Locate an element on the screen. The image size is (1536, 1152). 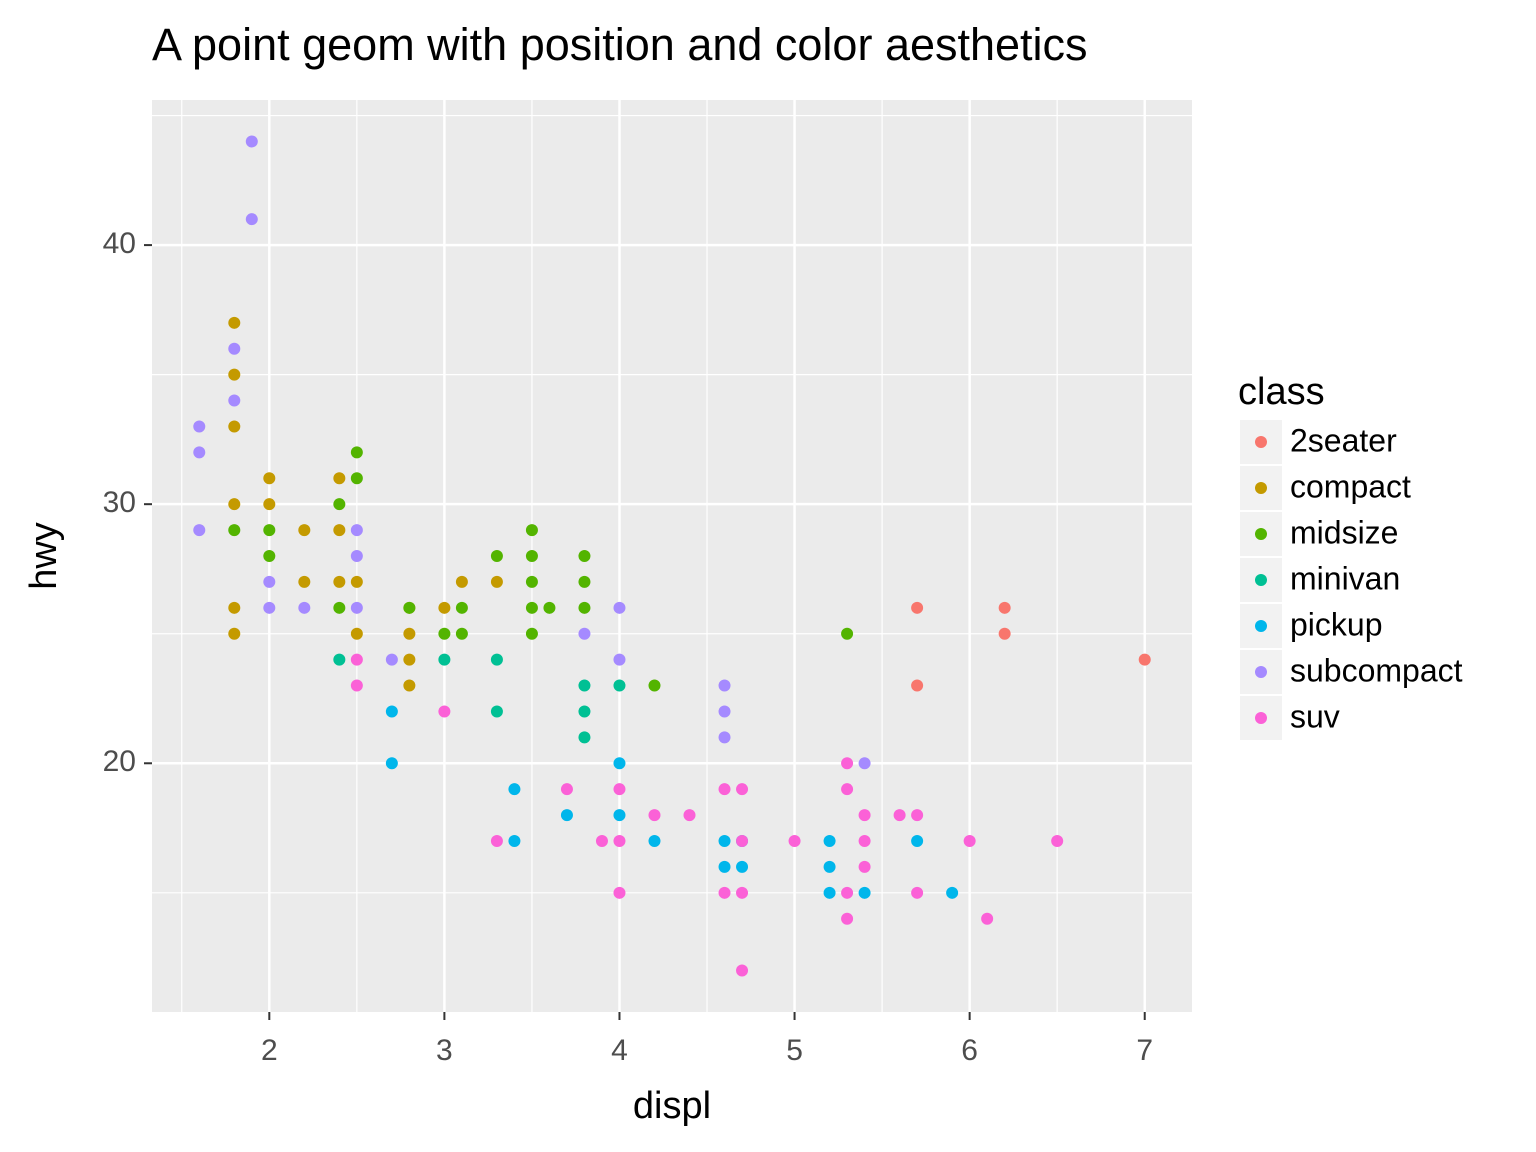
legend-title: class is located at coordinates (1281, 392).